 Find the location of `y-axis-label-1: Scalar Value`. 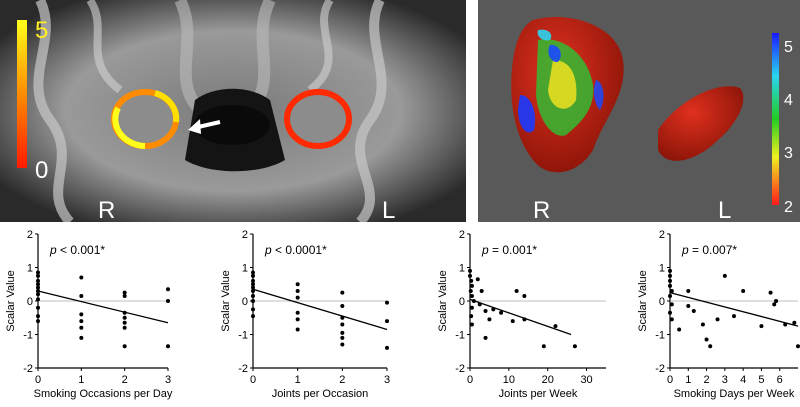

y-axis-label-1: Scalar Value is located at coordinates (226, 301).